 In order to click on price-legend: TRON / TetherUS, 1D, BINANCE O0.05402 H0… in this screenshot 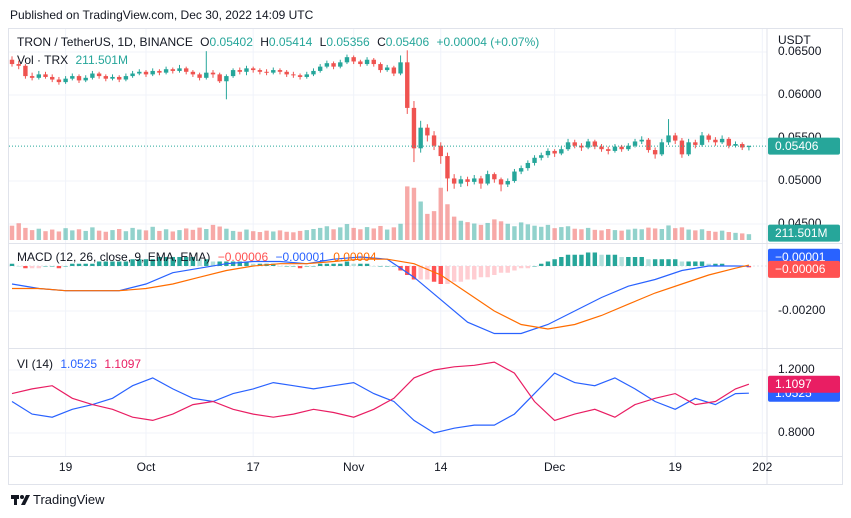, I will do `click(280, 42)`.